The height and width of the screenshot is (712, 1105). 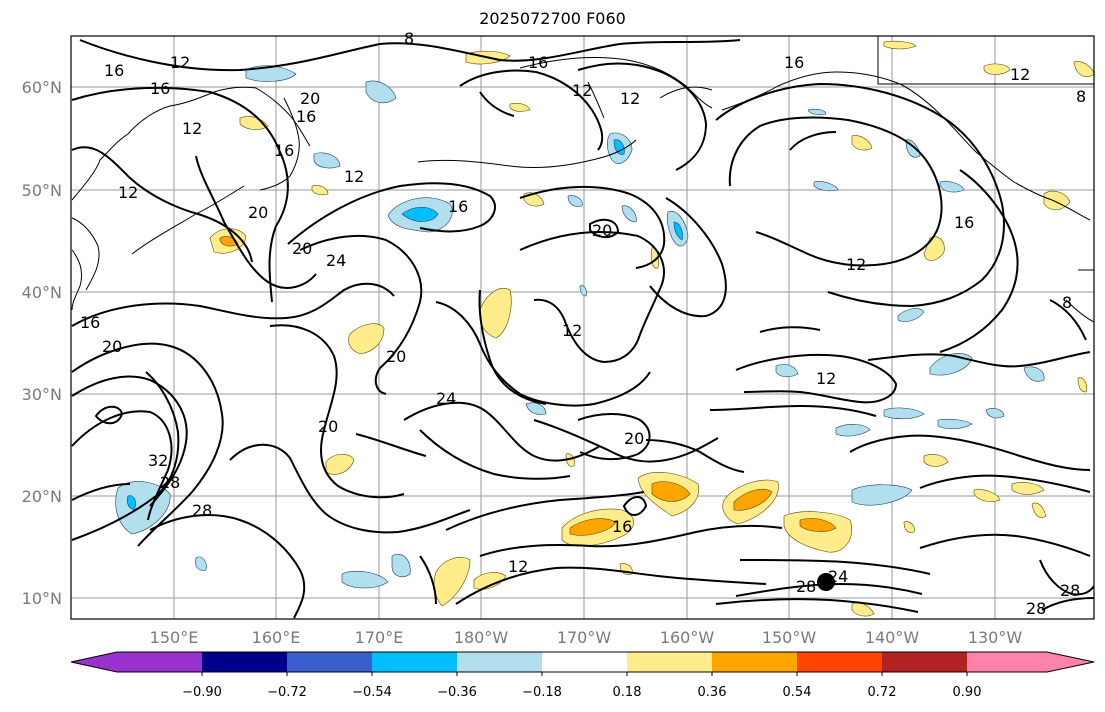 What do you see at coordinates (552, 18) in the screenshot?
I see `chart-title: 2025072700 F060` at bounding box center [552, 18].